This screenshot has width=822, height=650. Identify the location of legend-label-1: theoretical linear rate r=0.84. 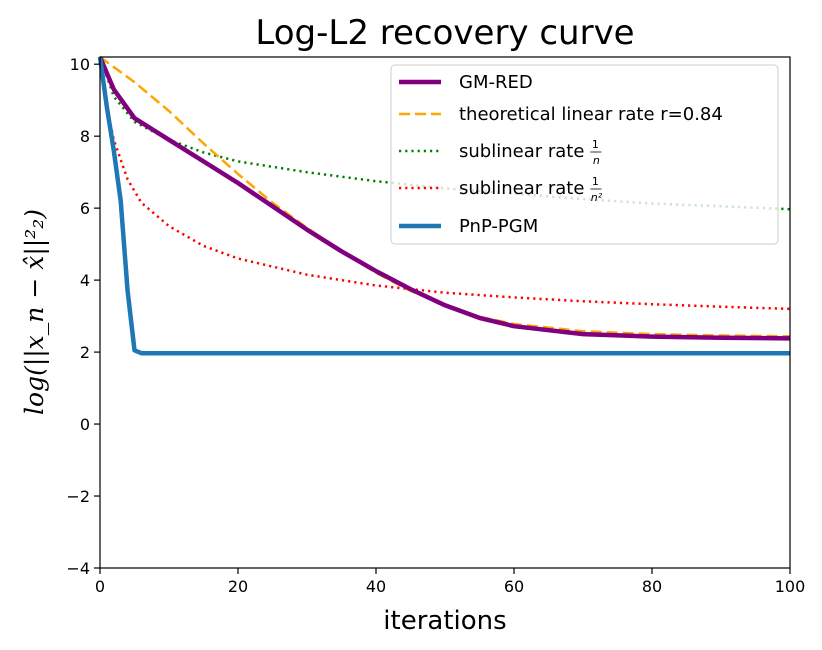
(591, 114).